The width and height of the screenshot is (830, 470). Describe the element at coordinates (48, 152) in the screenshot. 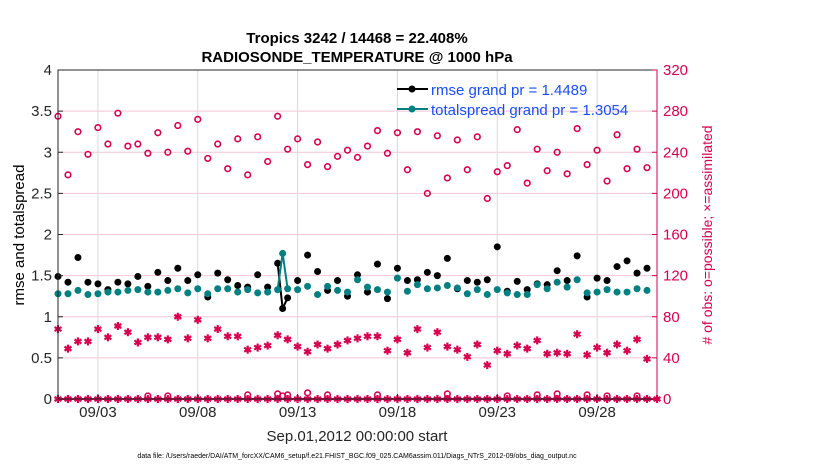

I see `y-tick-label: 3` at that location.